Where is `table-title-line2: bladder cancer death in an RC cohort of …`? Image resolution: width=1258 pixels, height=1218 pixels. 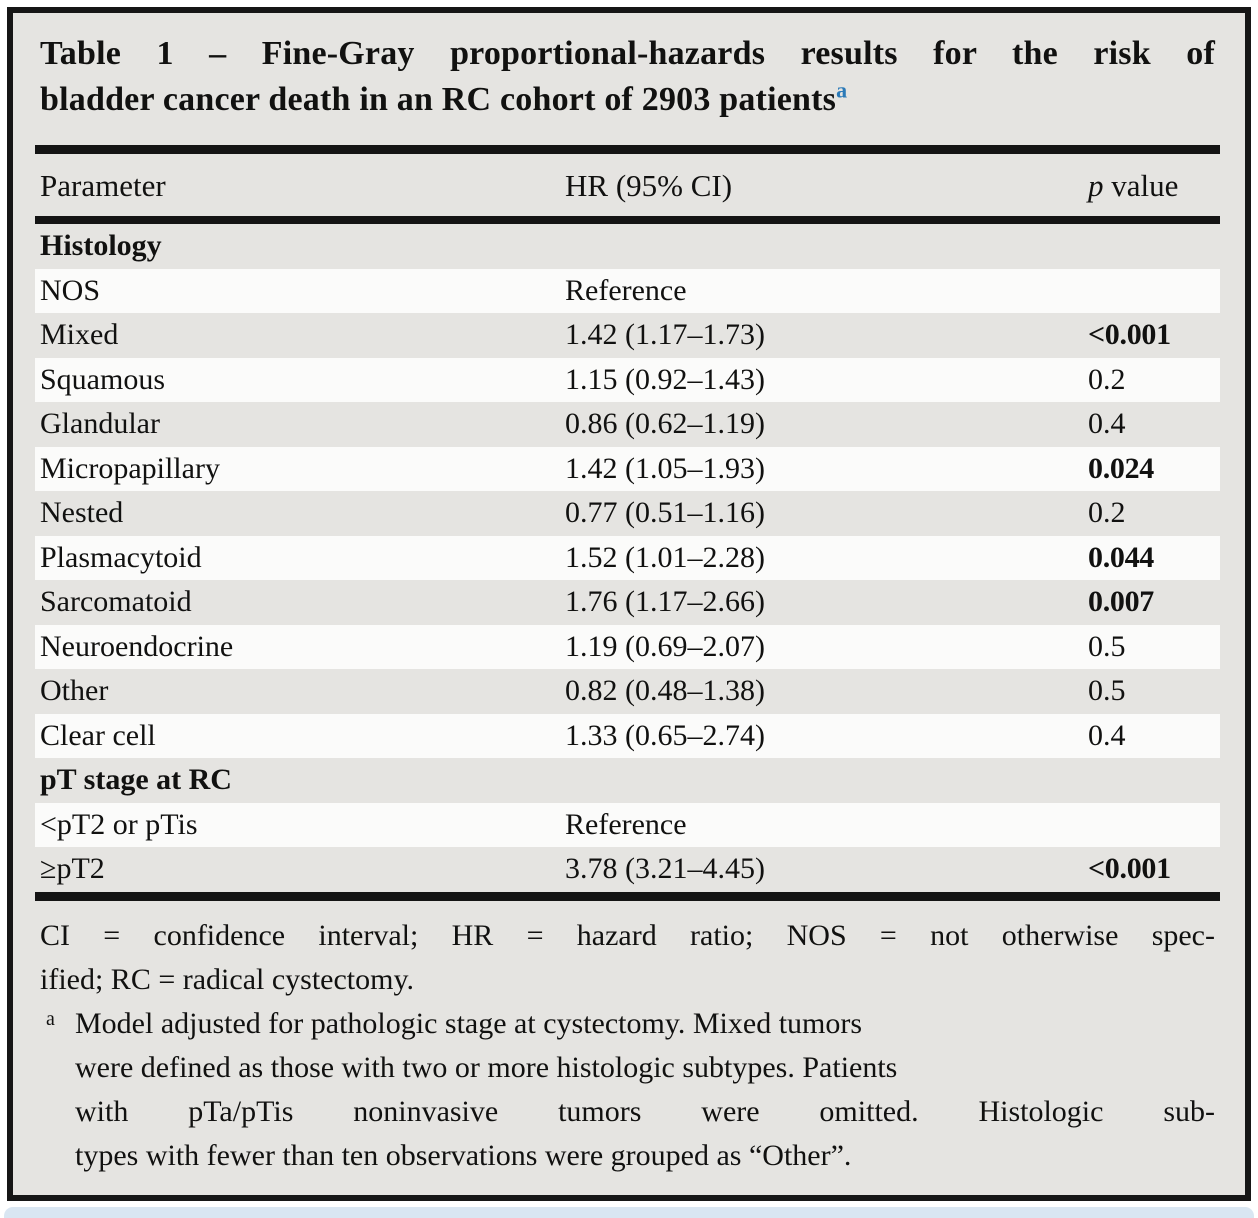
table-title-line2: bladder cancer death in an RC cohort of … is located at coordinates (444, 97).